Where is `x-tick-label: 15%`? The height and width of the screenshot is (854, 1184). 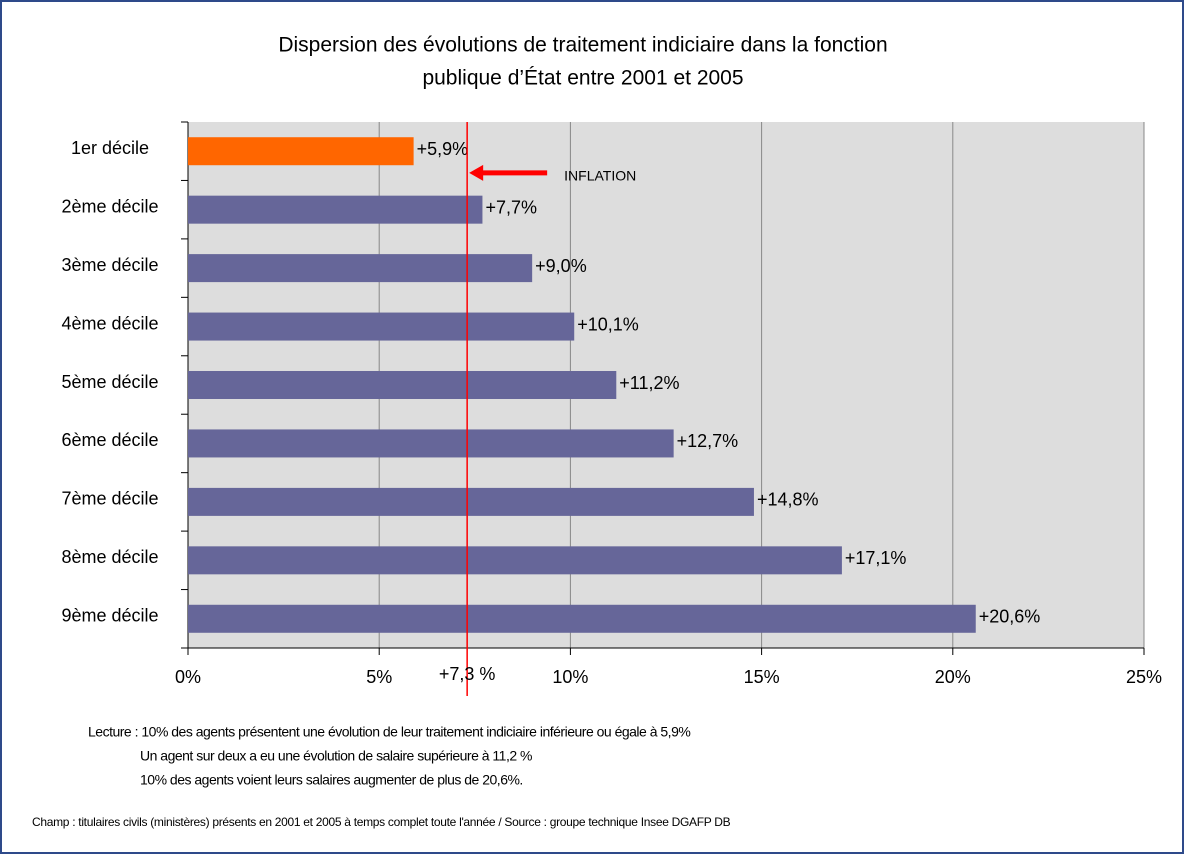
x-tick-label: 15% is located at coordinates (762, 677).